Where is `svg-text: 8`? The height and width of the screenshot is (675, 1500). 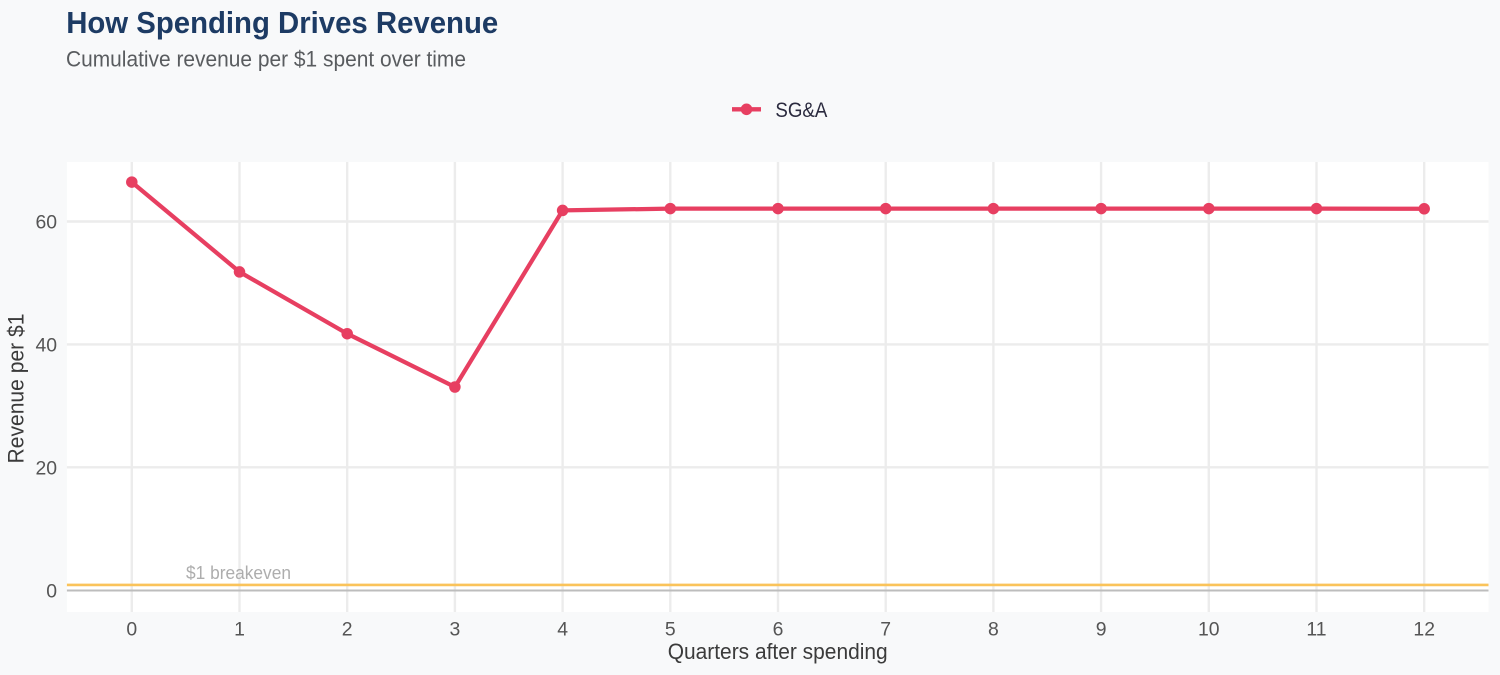
svg-text: 8 is located at coordinates (993, 630).